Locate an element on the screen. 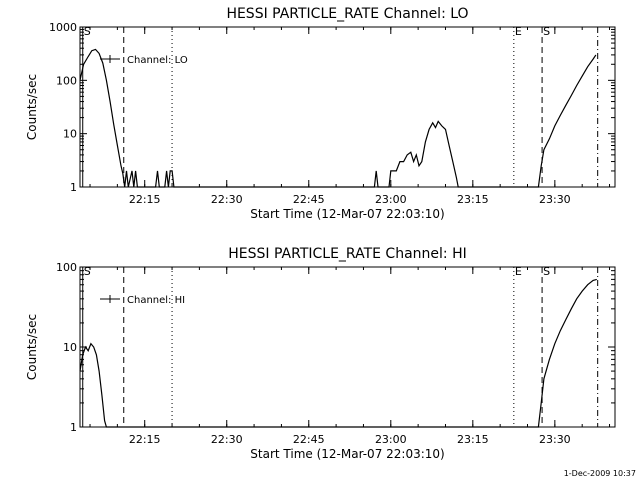 The image size is (640, 480). legend-entry: Channel: LO is located at coordinates (157, 60).